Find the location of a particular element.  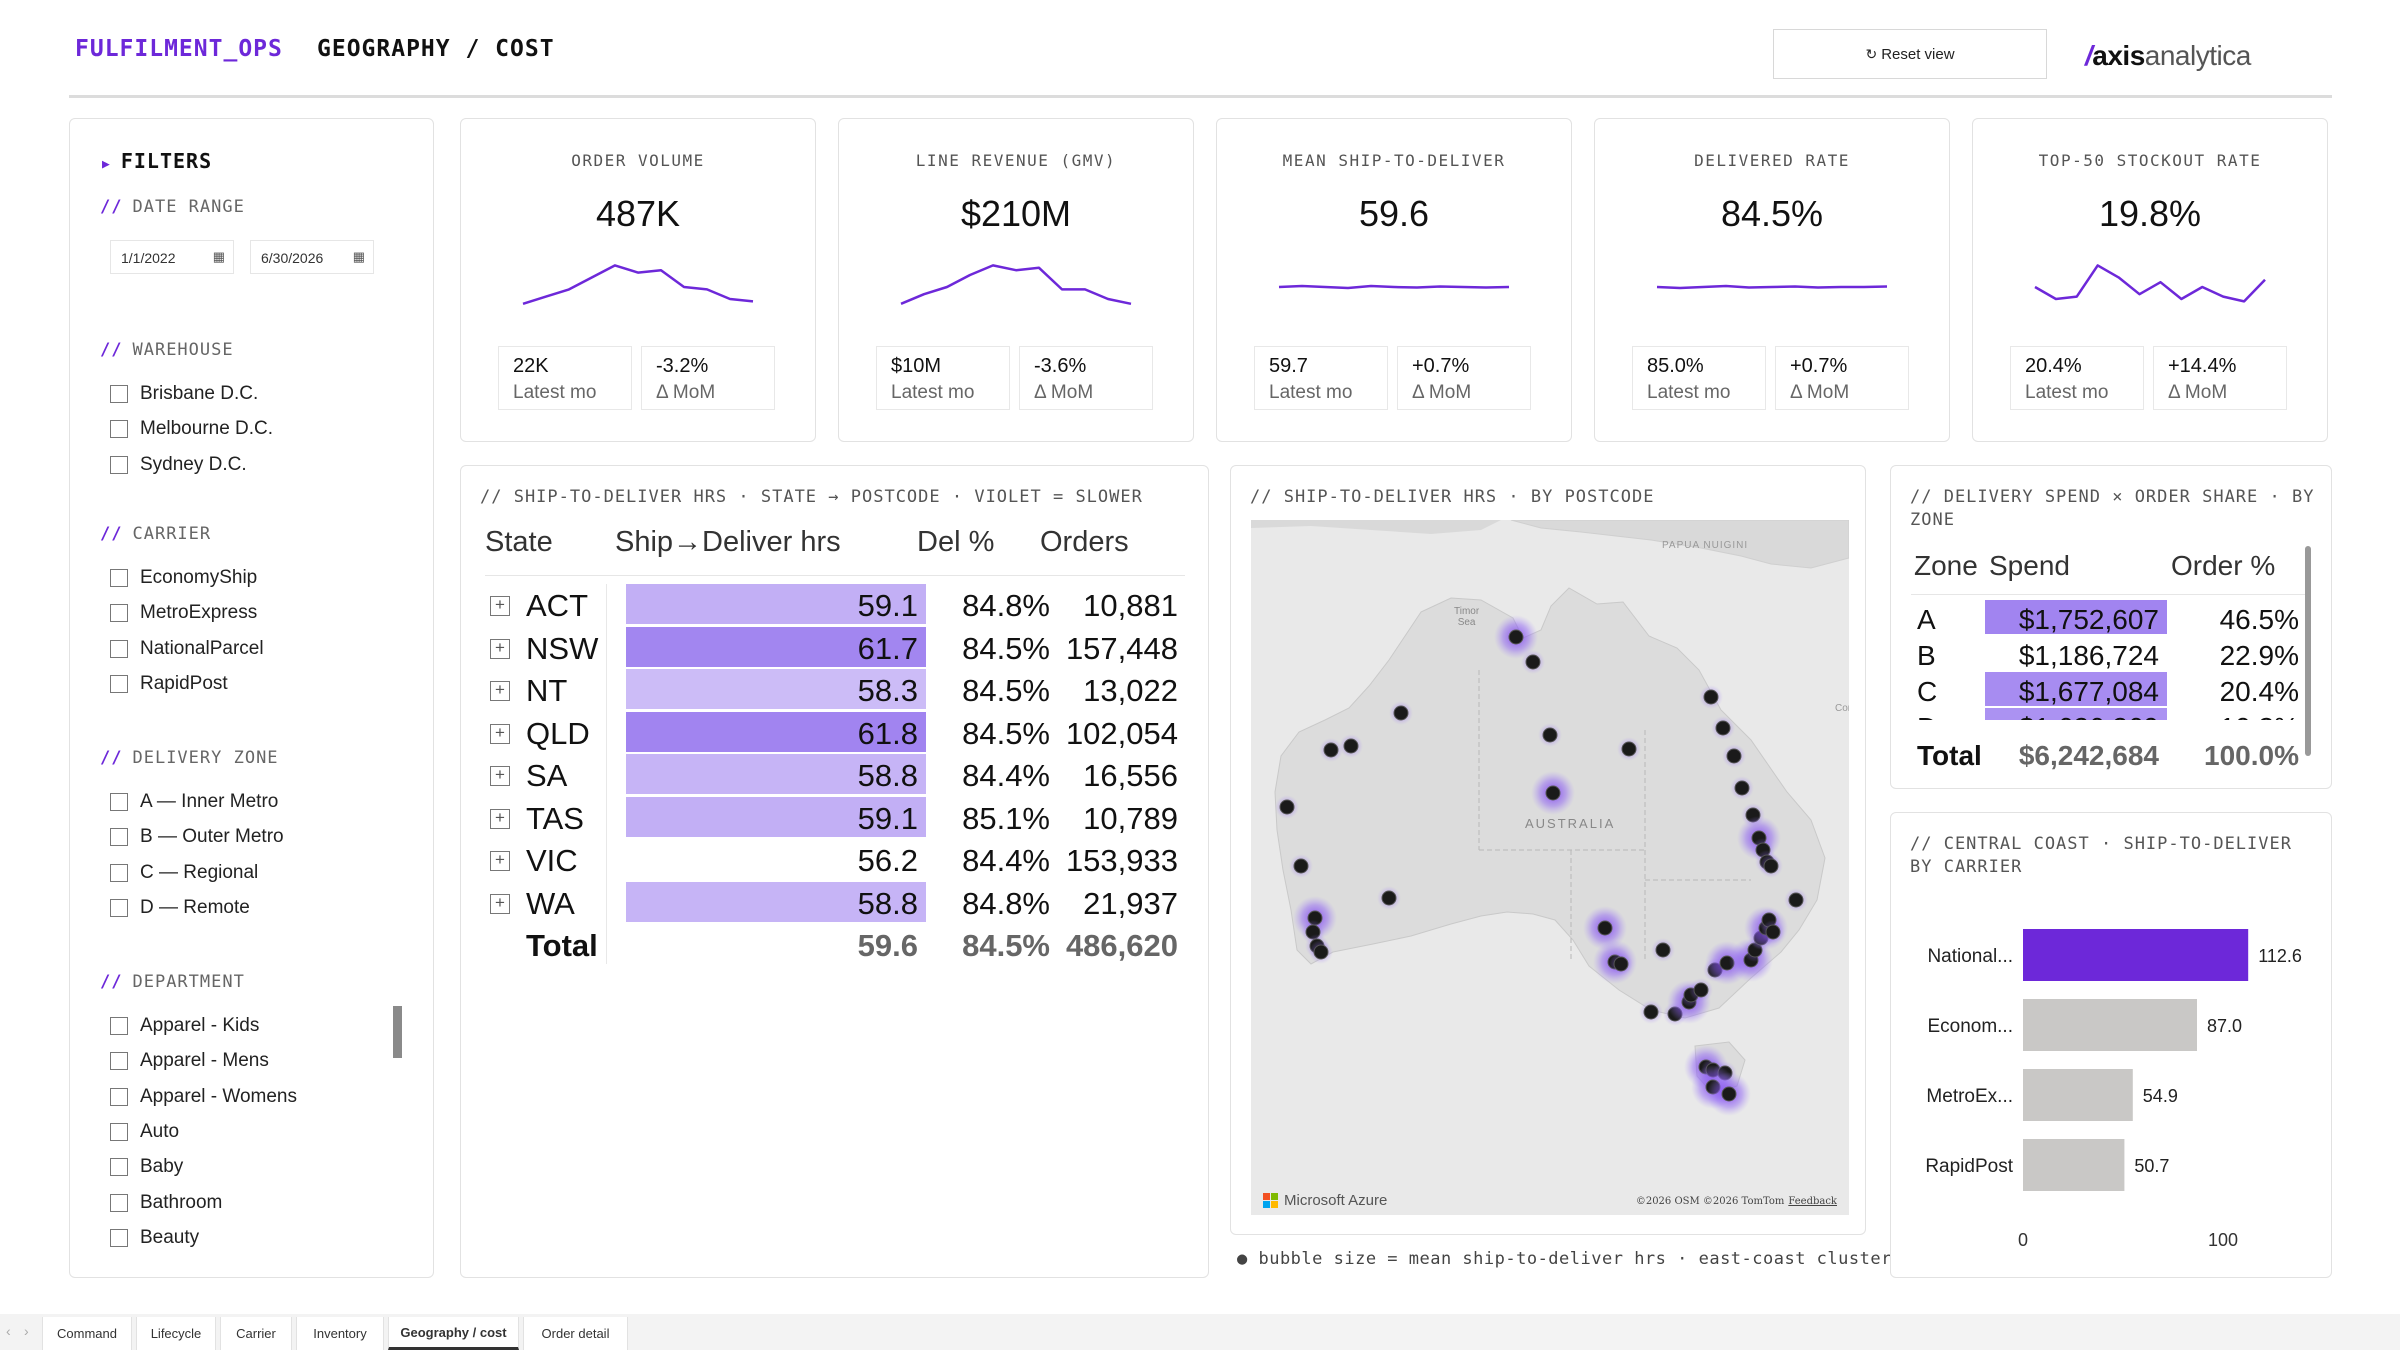

kpi-value: $210M is located at coordinates (1016, 213).